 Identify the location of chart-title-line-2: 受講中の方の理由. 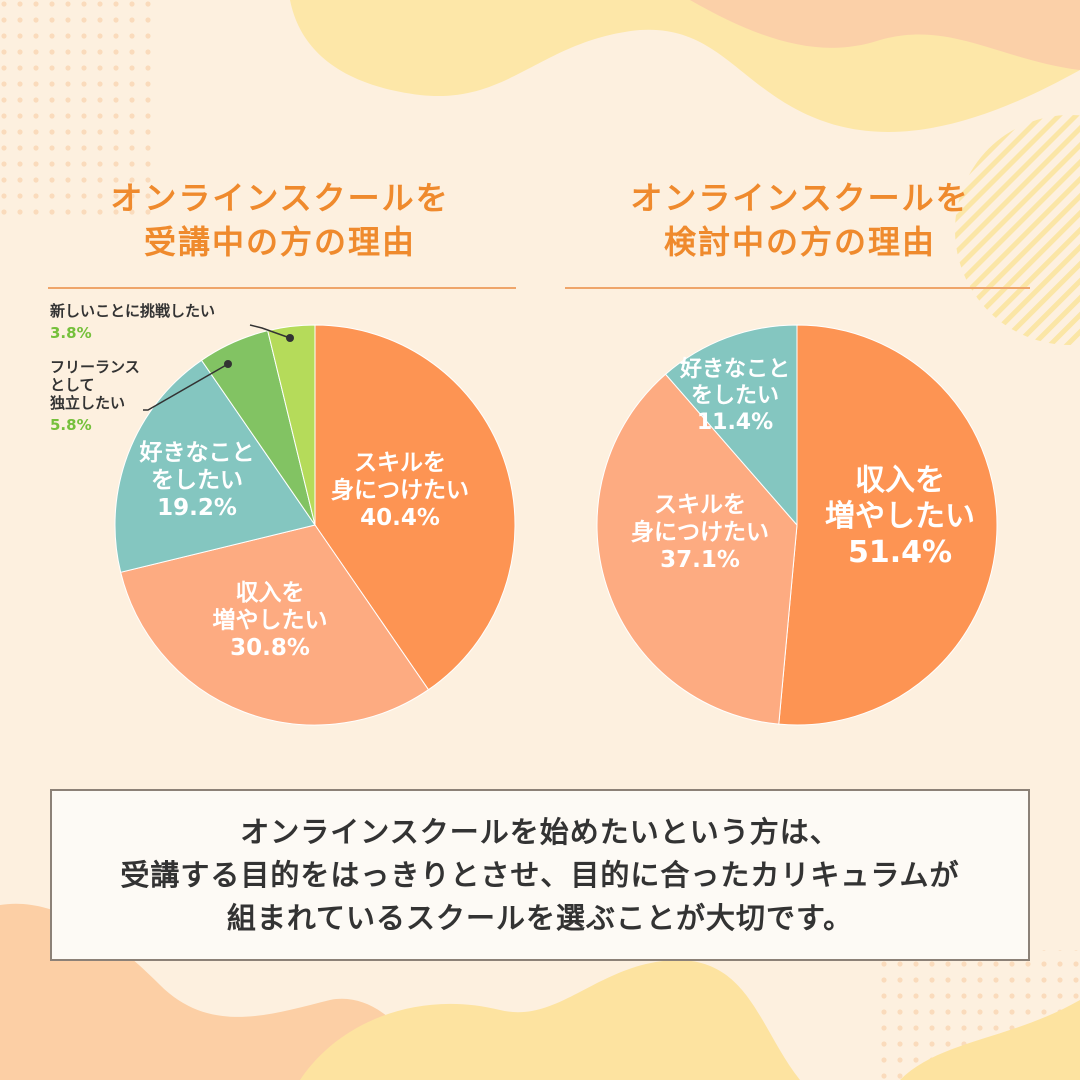
(279, 242).